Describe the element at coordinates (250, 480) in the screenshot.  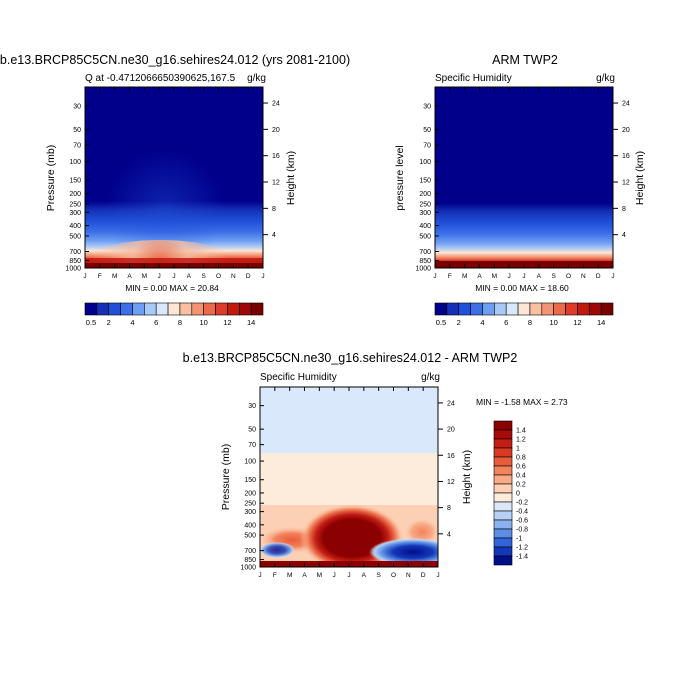
I see `pressure-tick-label: 150` at that location.